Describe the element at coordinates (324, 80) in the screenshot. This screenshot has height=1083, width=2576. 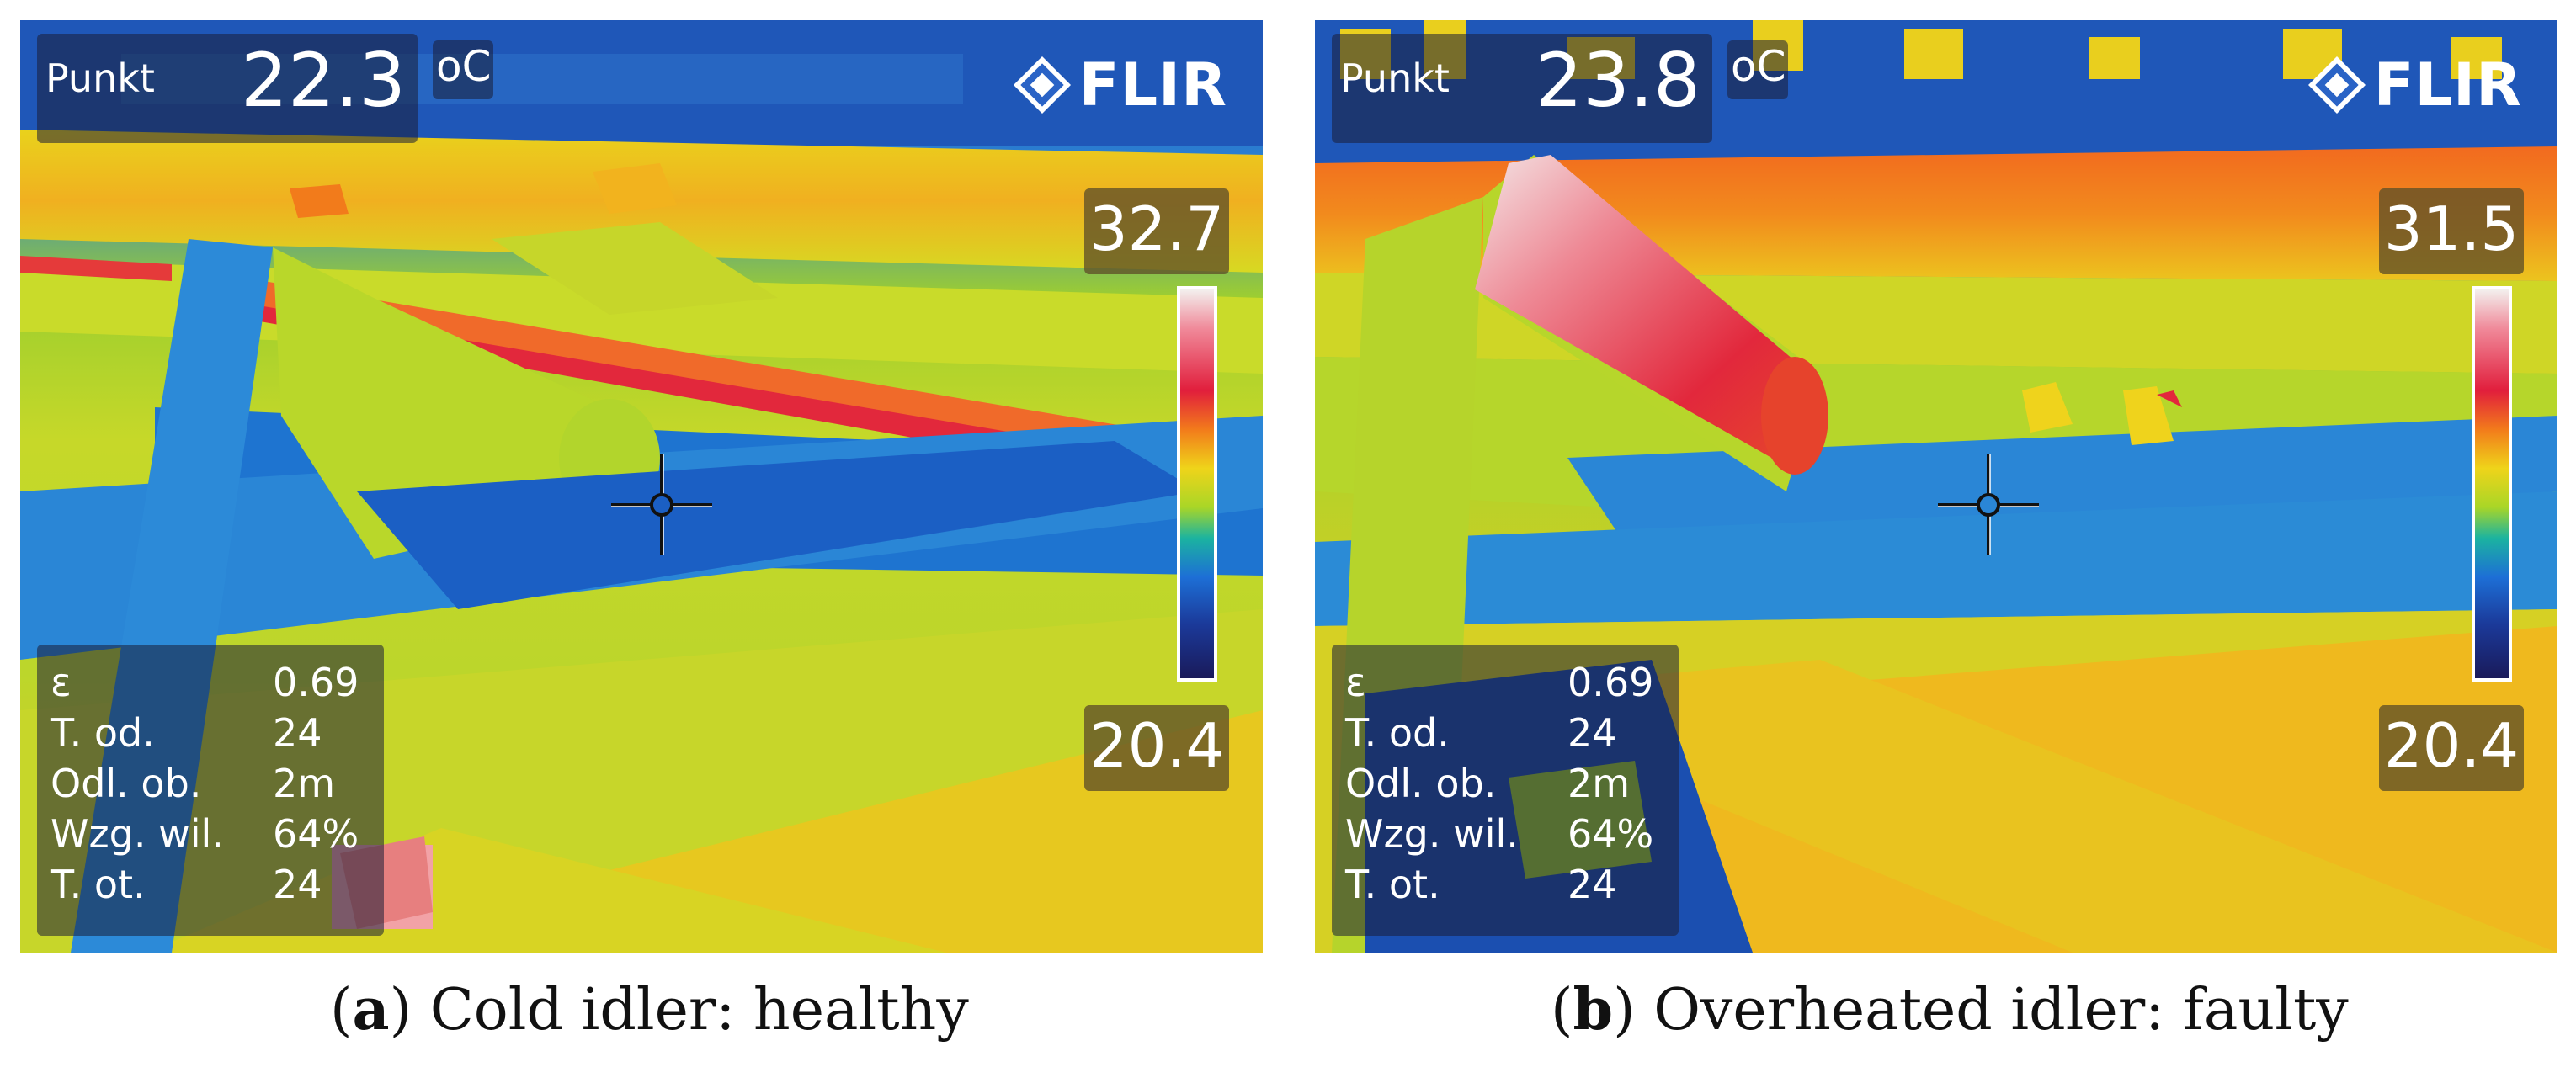
I see `spot-value: 22.3` at that location.